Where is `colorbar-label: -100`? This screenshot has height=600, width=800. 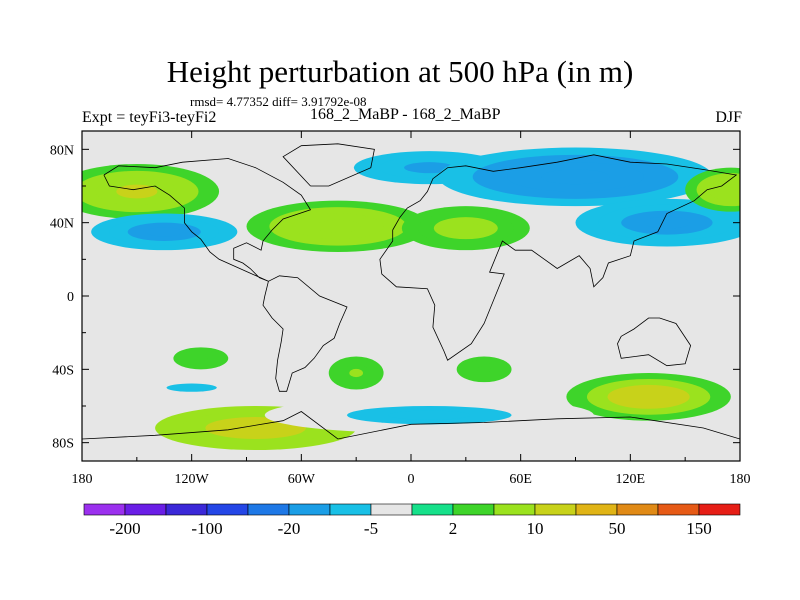 colorbar-label: -100 is located at coordinates (206, 528).